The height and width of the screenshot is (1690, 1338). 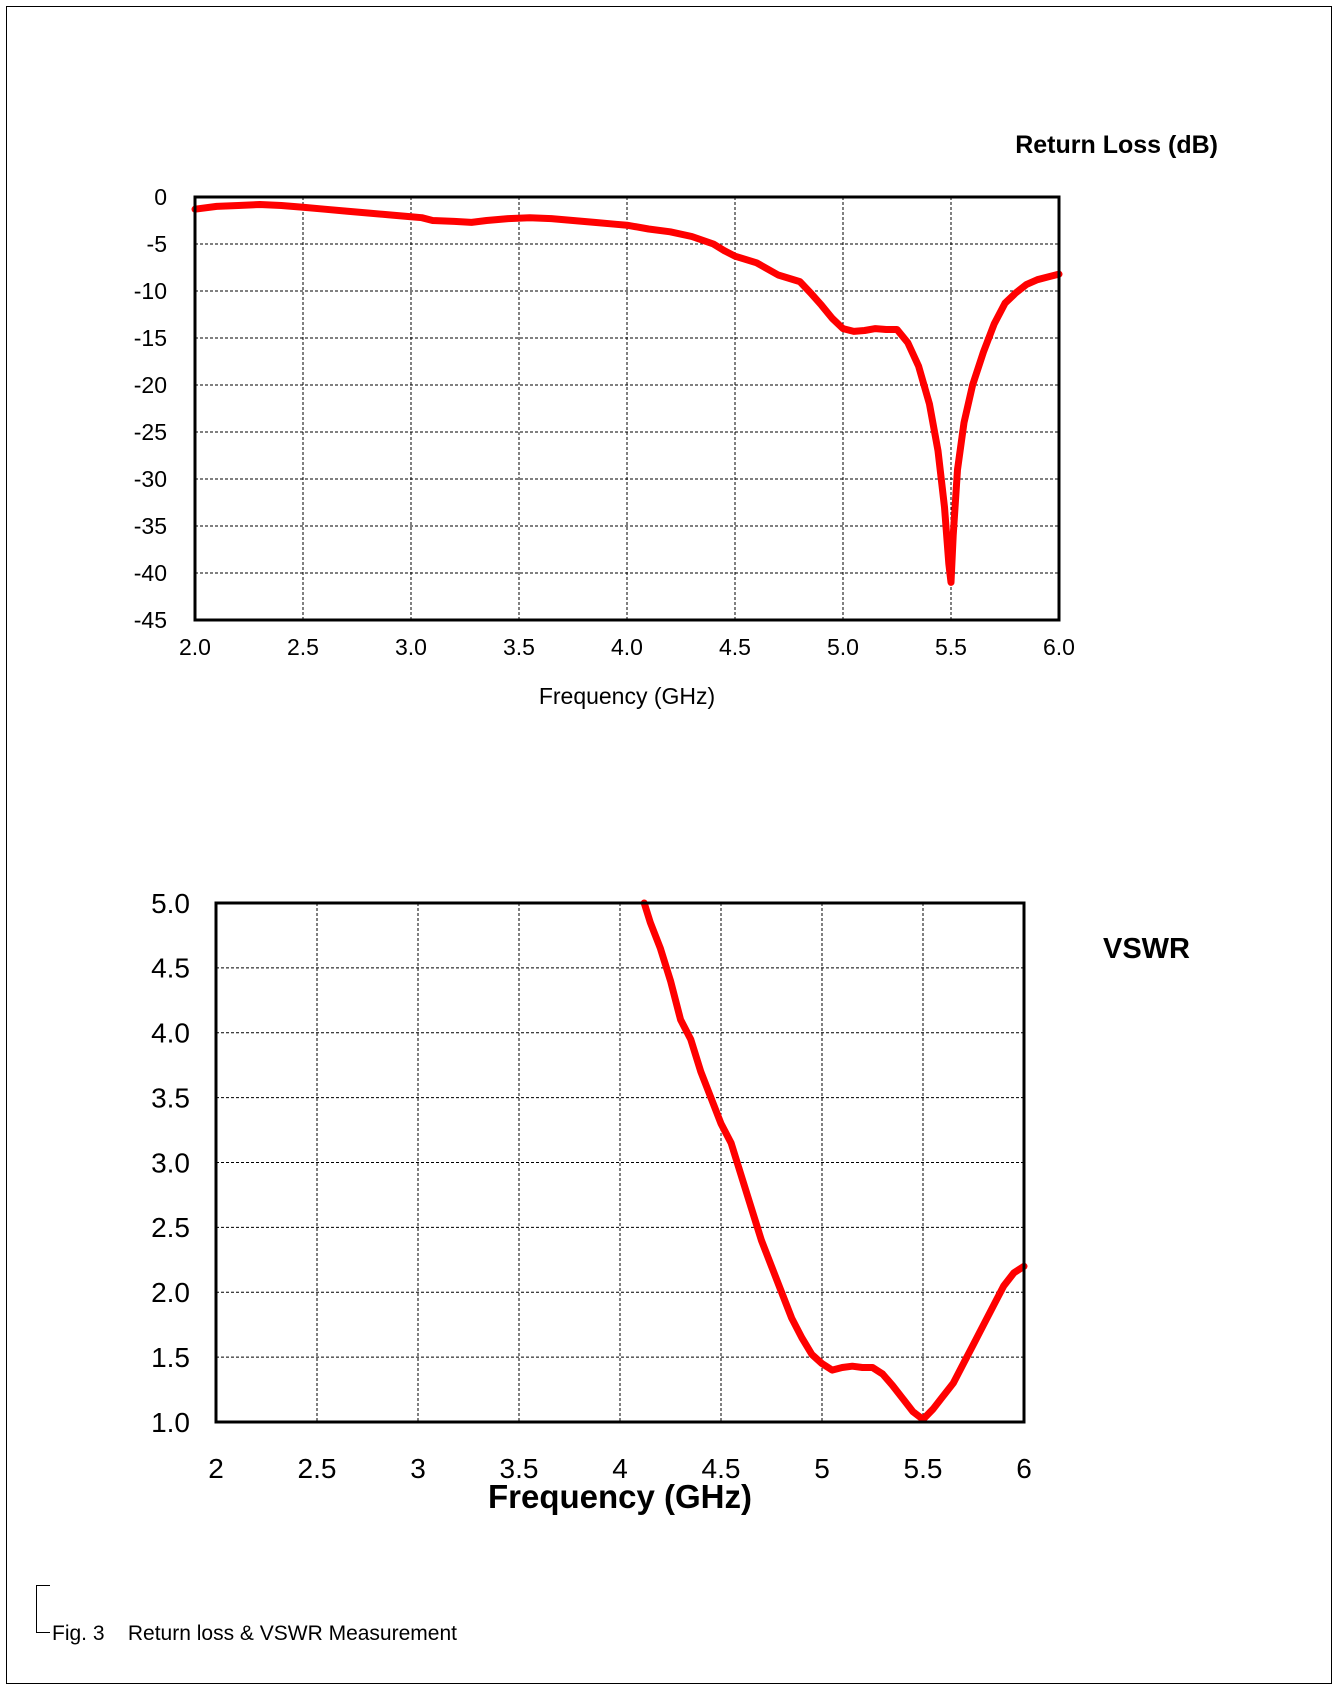 What do you see at coordinates (1146, 949) in the screenshot?
I see `chart-title: VSWR` at bounding box center [1146, 949].